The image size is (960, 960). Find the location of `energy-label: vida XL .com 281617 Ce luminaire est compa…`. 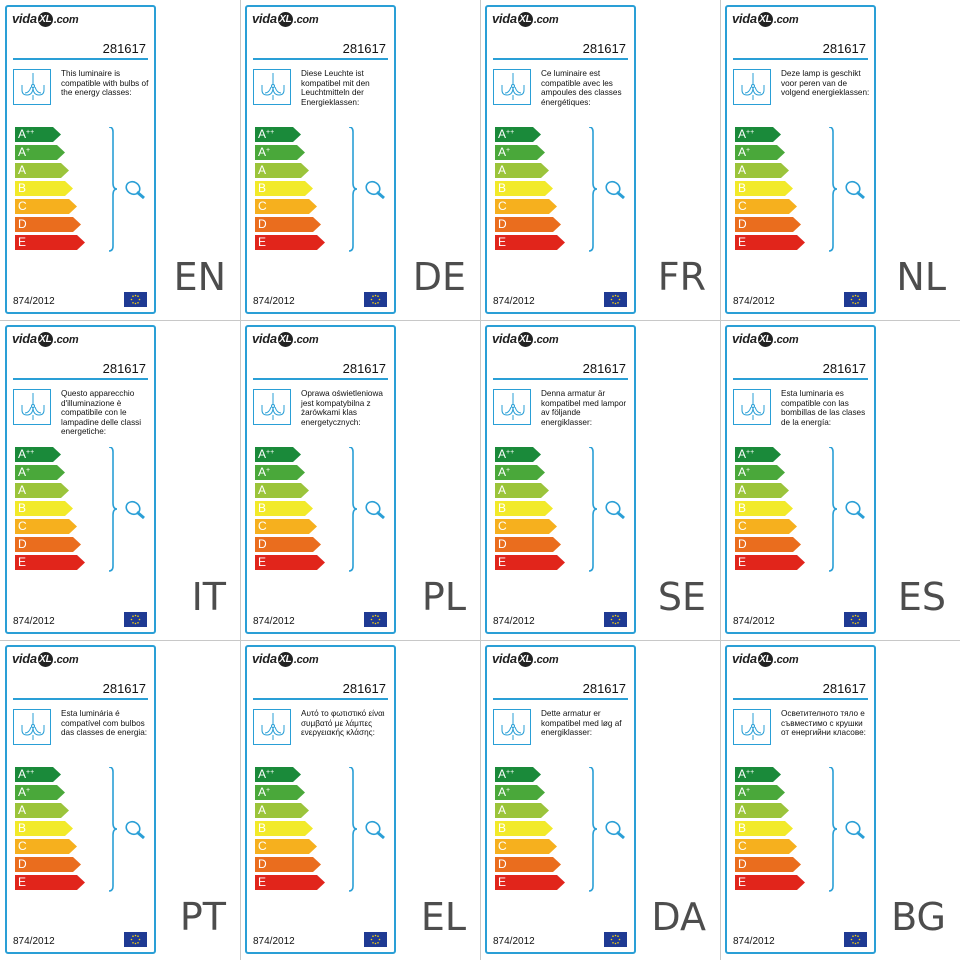

energy-label: vida XL .com 281617 Ce luminaire est compa… is located at coordinates (560, 159).